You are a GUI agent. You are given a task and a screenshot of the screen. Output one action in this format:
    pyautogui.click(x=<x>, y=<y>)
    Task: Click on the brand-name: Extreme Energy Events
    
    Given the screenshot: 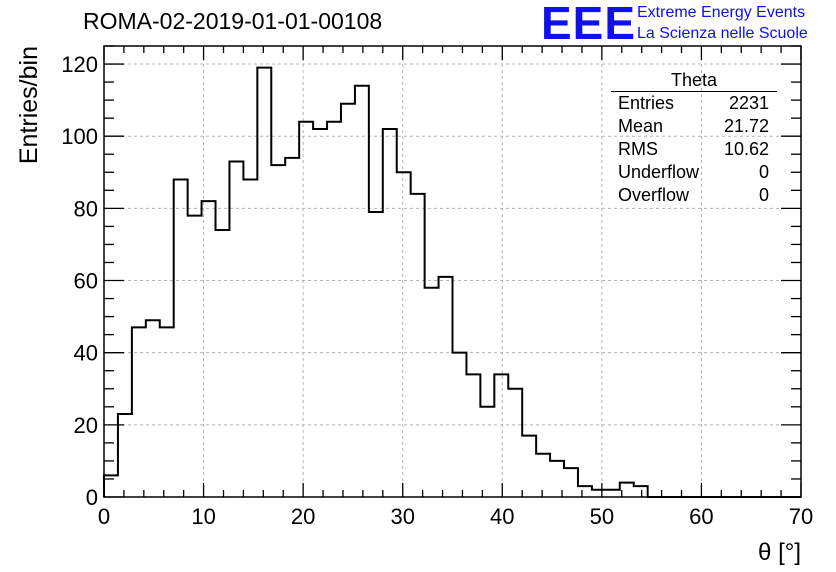 What is the action you would take?
    pyautogui.click(x=721, y=12)
    